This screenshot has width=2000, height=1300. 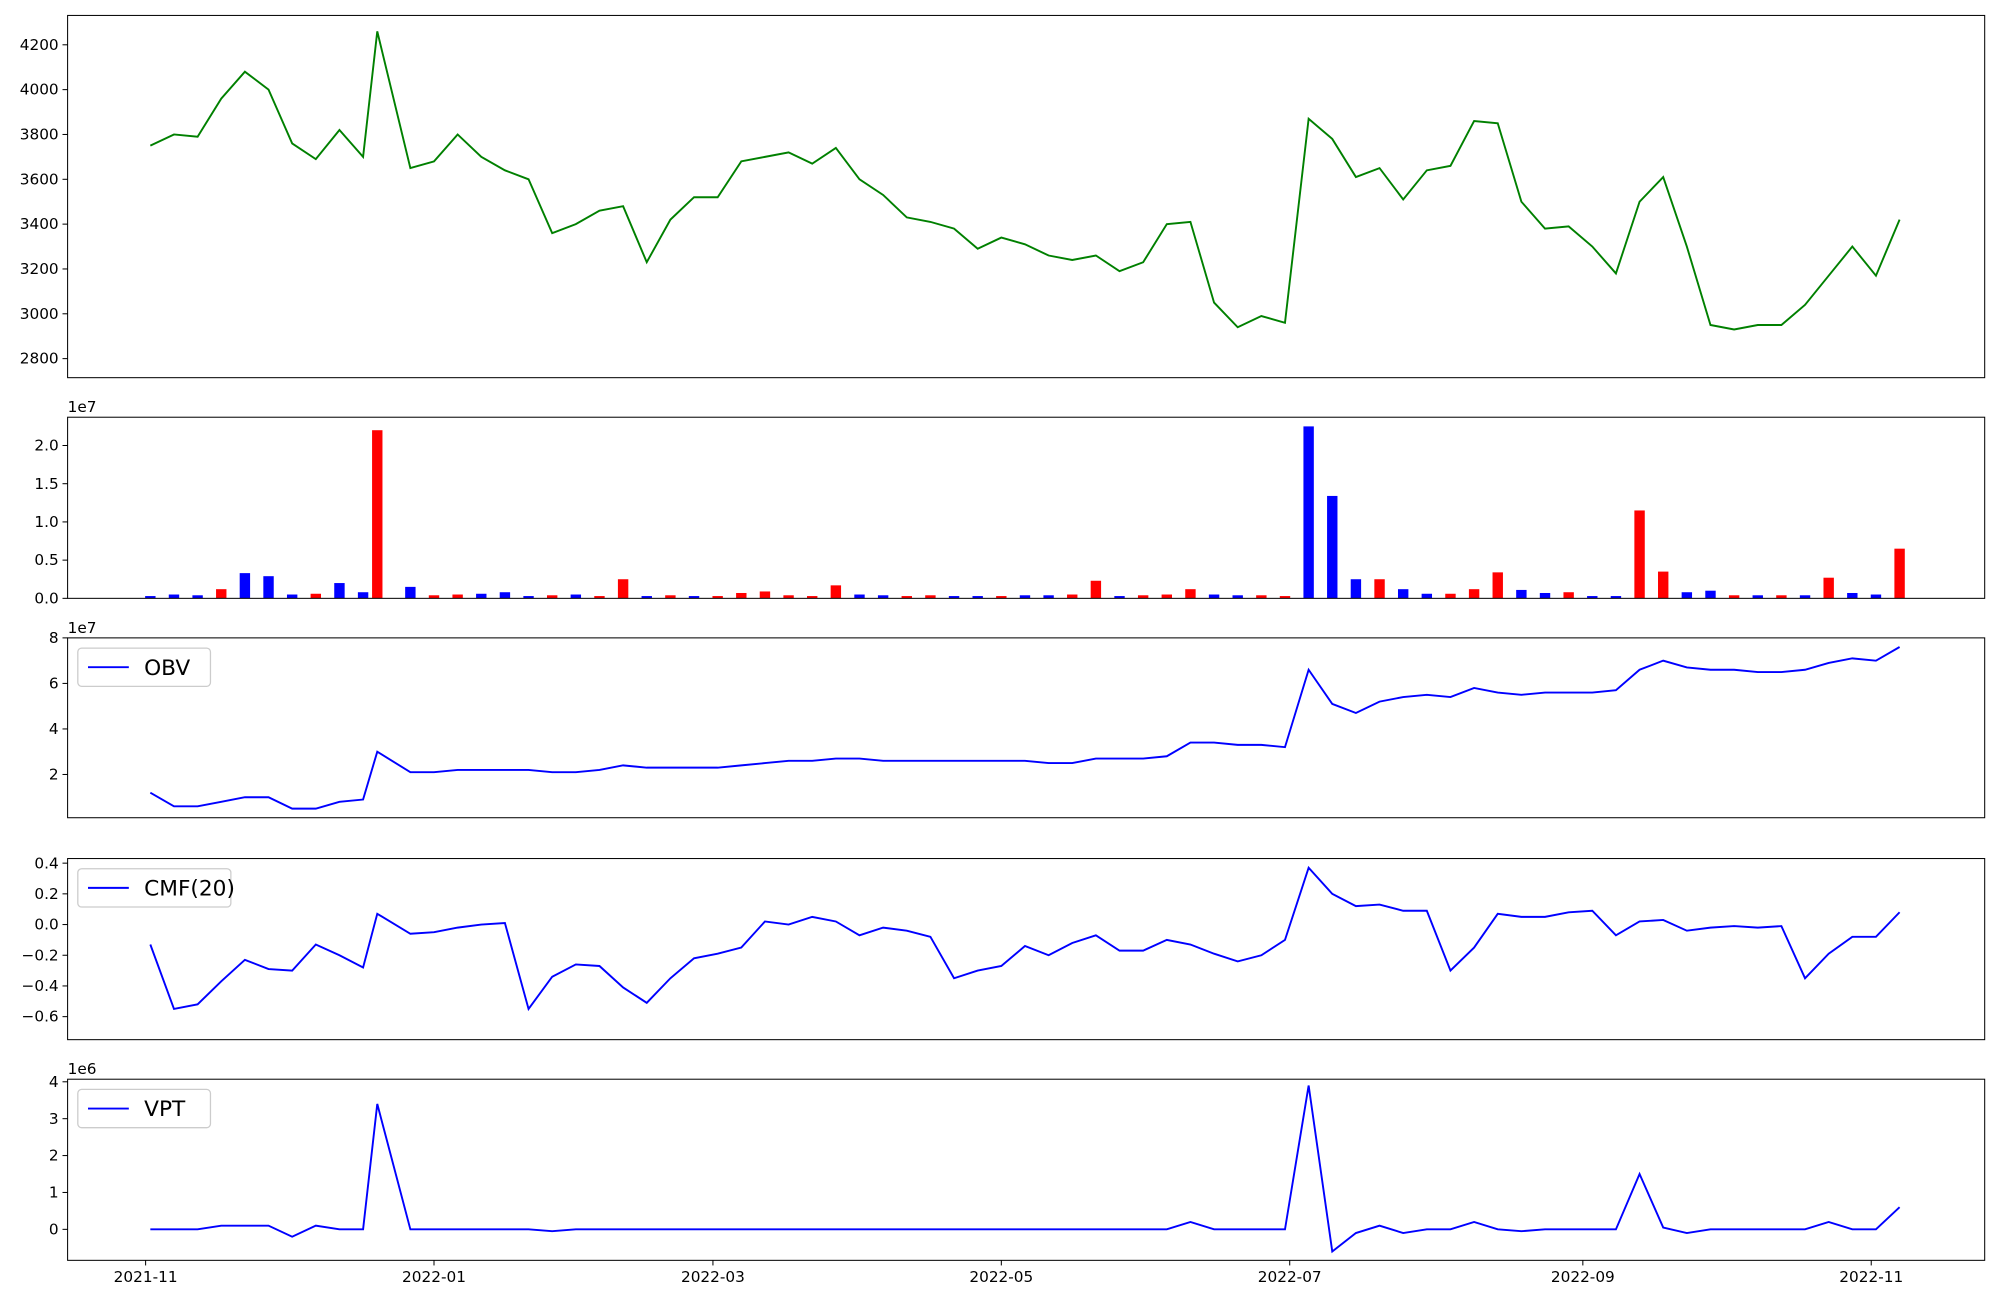 What do you see at coordinates (39, 359) in the screenshot?
I see `y-tick-label: 2800` at bounding box center [39, 359].